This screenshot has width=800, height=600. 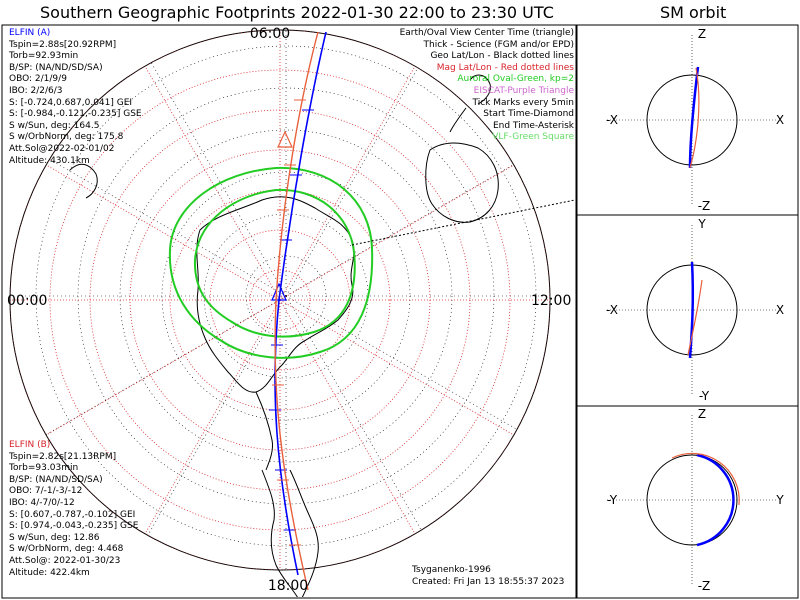 I want to click on antarctic-peninsula, so click(x=264, y=431).